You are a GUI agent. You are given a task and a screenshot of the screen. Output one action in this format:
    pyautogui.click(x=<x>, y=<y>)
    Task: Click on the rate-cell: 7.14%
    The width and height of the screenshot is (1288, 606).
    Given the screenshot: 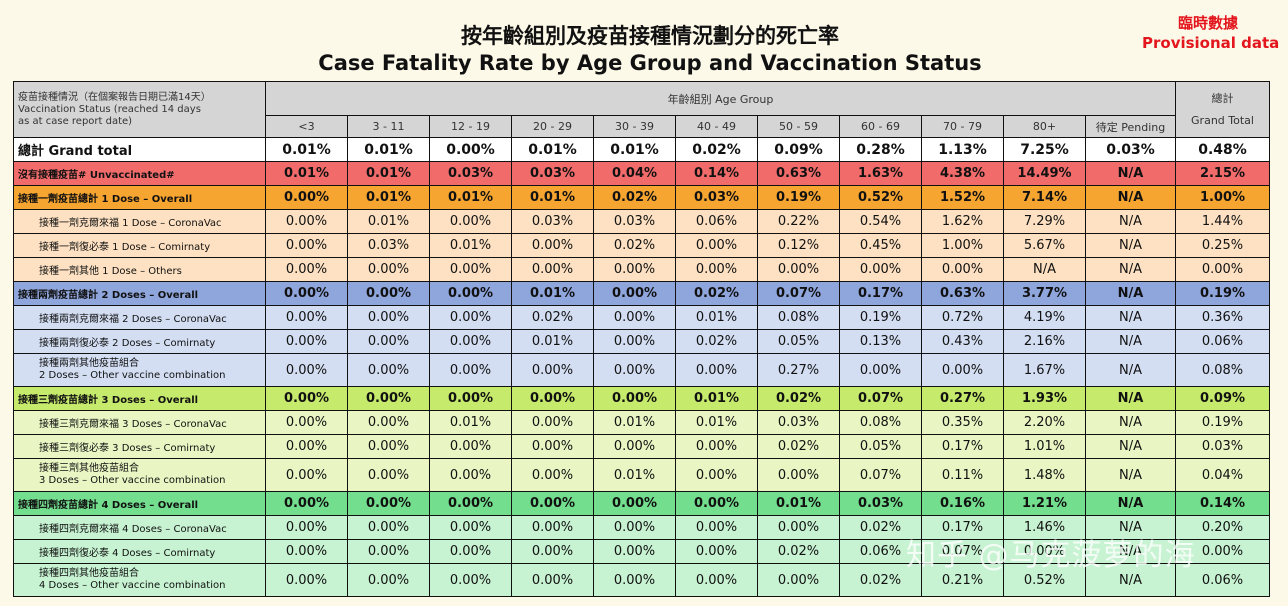 What is the action you would take?
    pyautogui.click(x=1044, y=197)
    